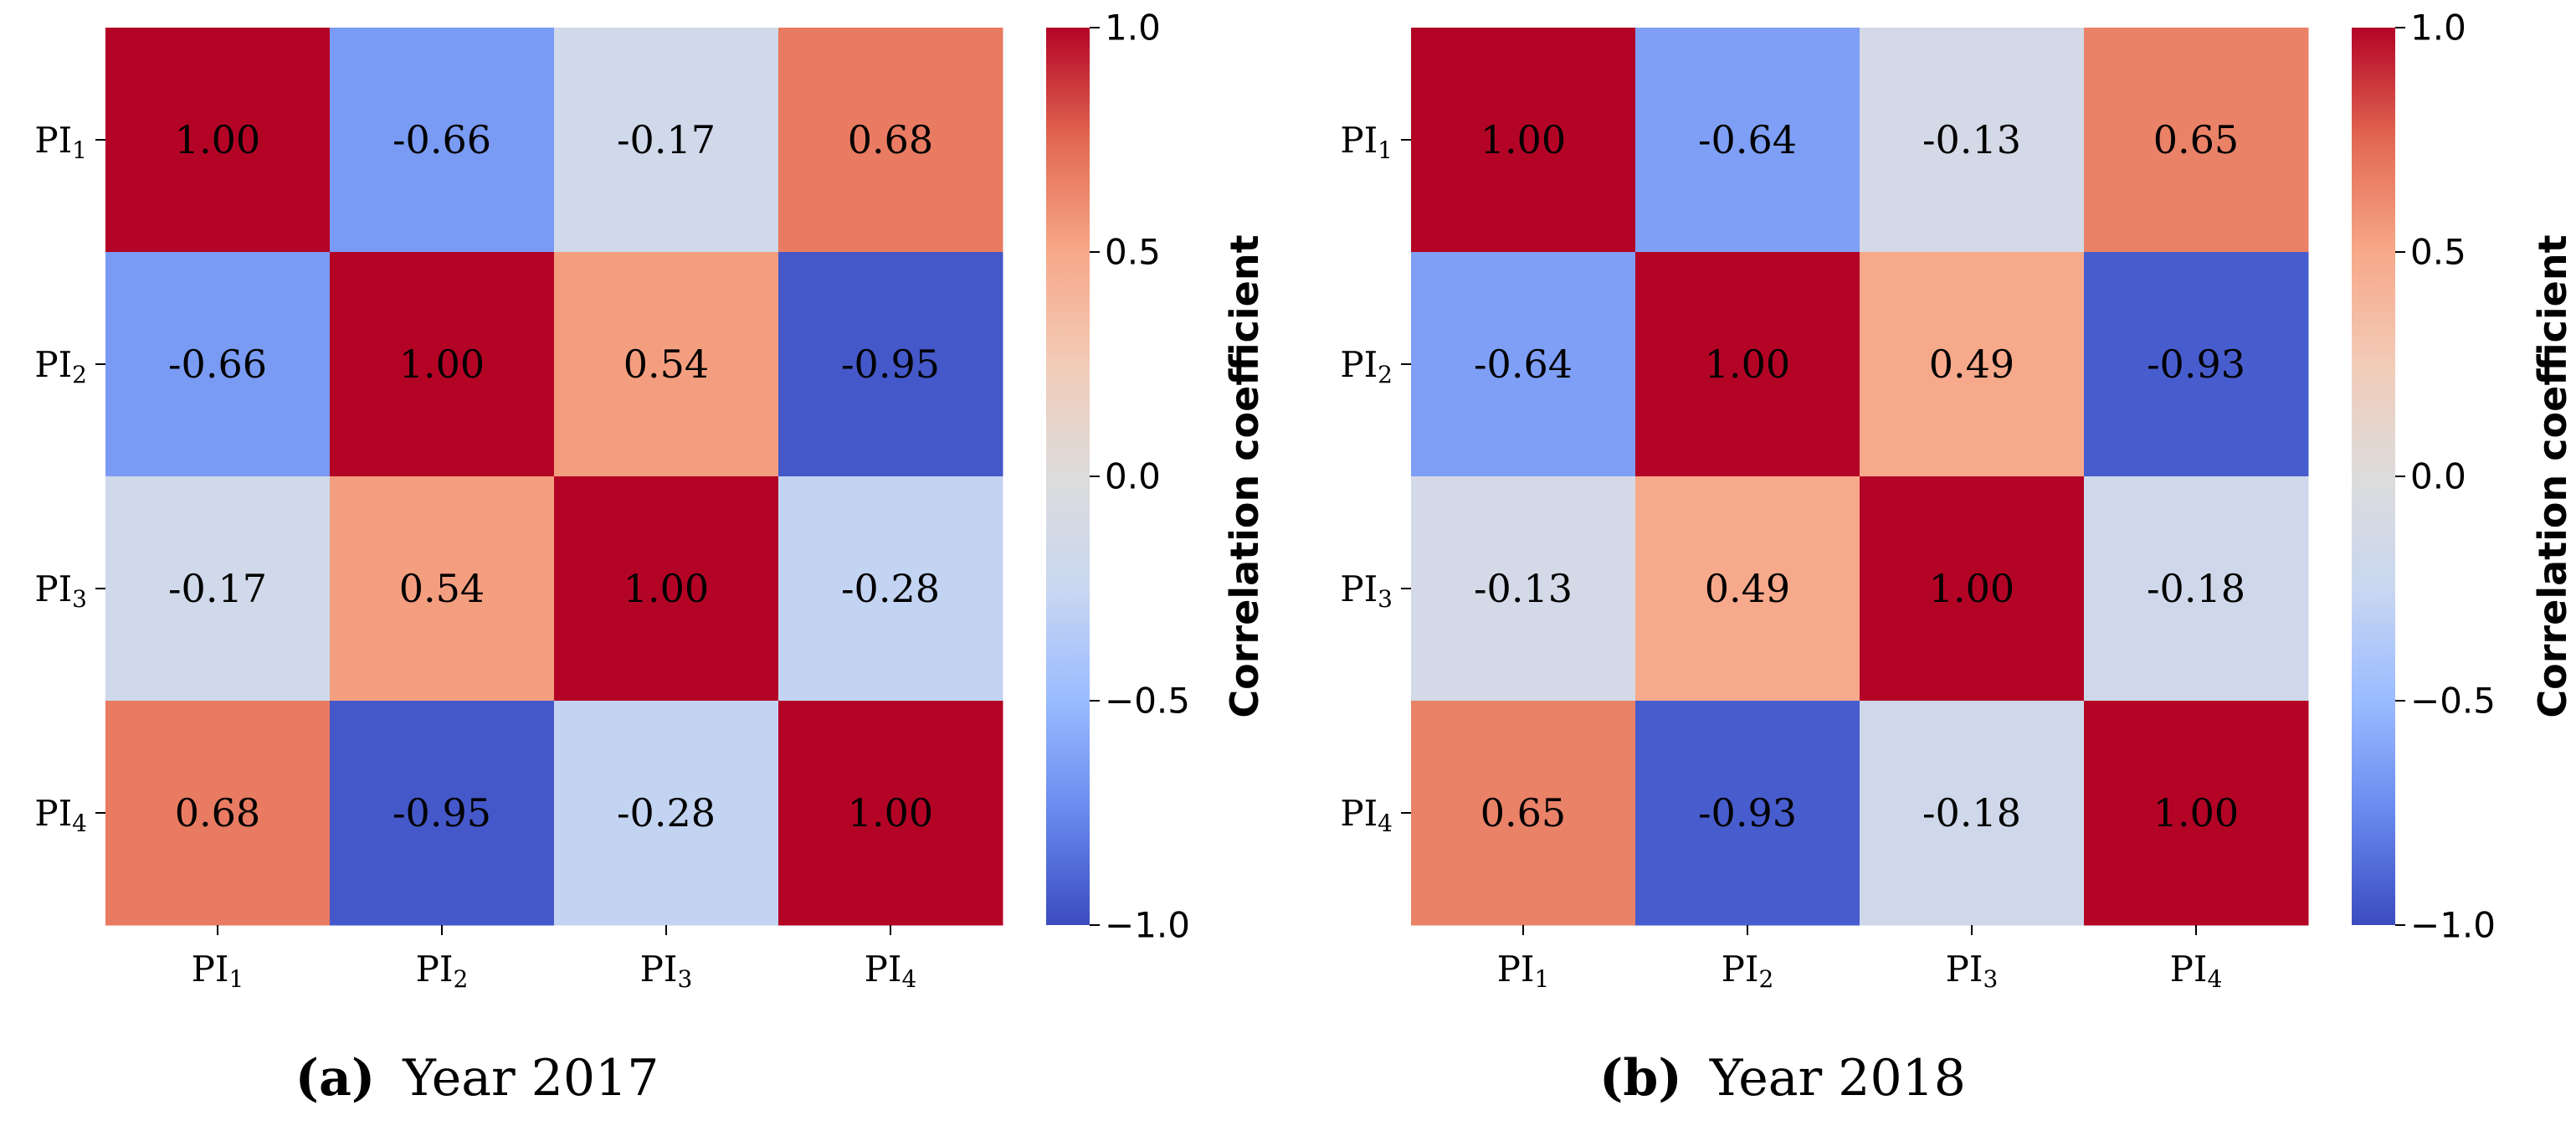  What do you see at coordinates (2196, 814) in the screenshot?
I see `heatmap-cell-r4-c4` at bounding box center [2196, 814].